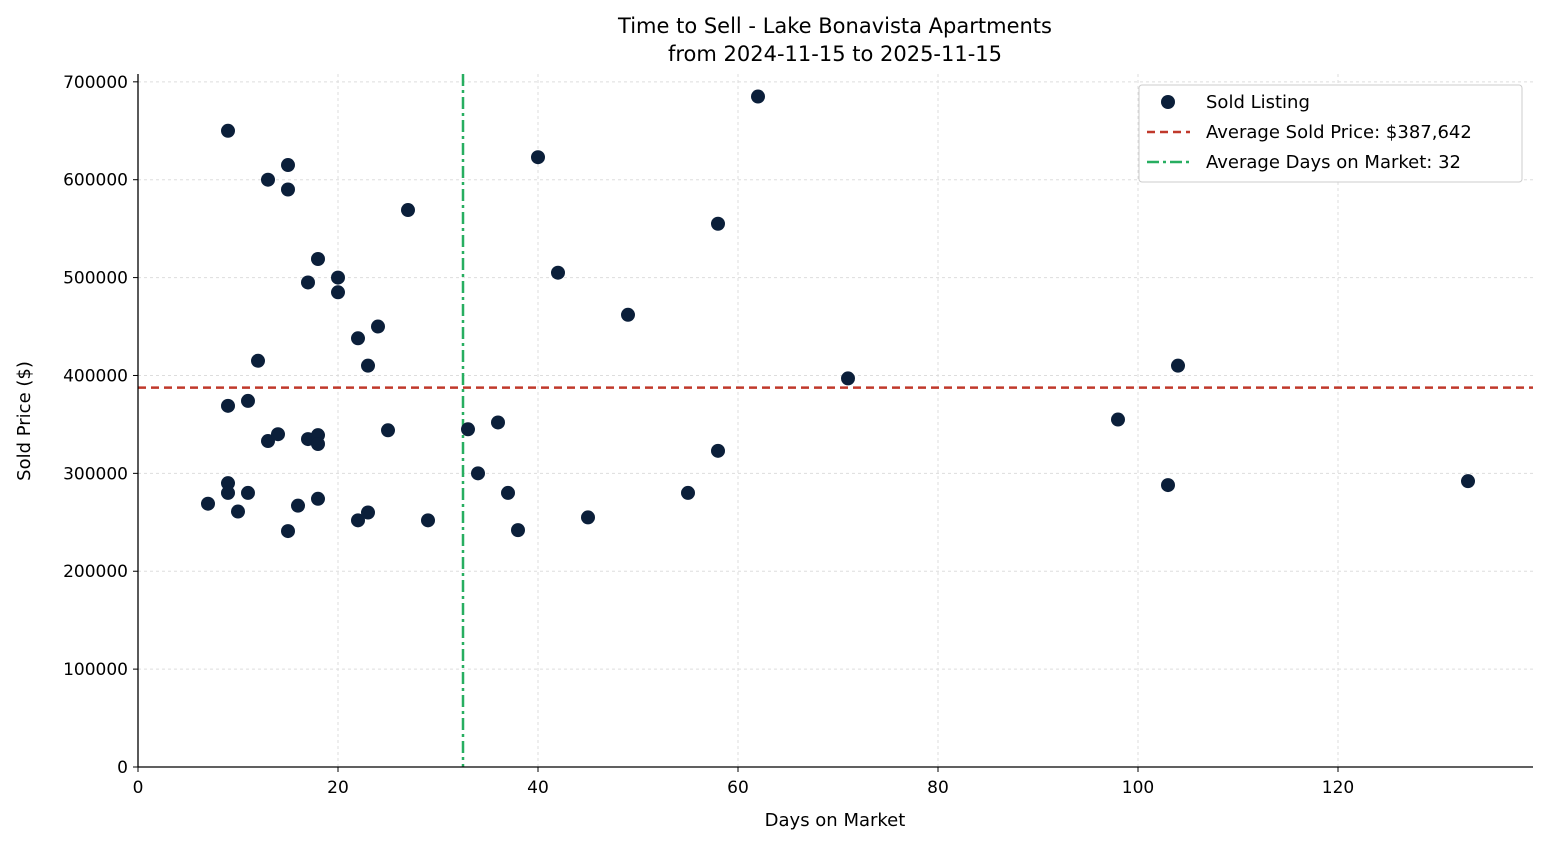 The width and height of the screenshot is (1547, 845). Describe the element at coordinates (1338, 788) in the screenshot. I see `x-tick-label: 120` at that location.